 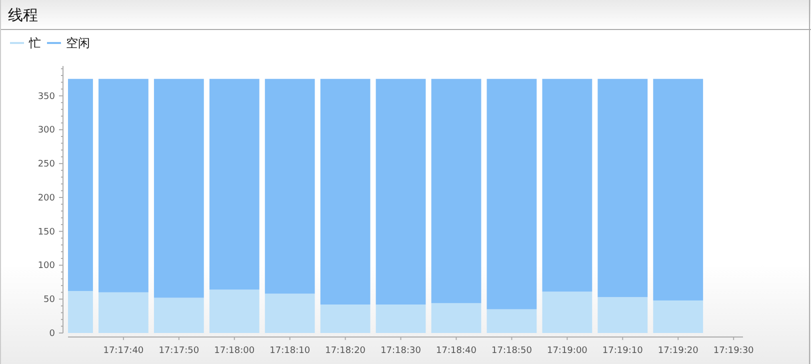 What do you see at coordinates (47, 198) in the screenshot?
I see `y-tick-label: 200` at bounding box center [47, 198].